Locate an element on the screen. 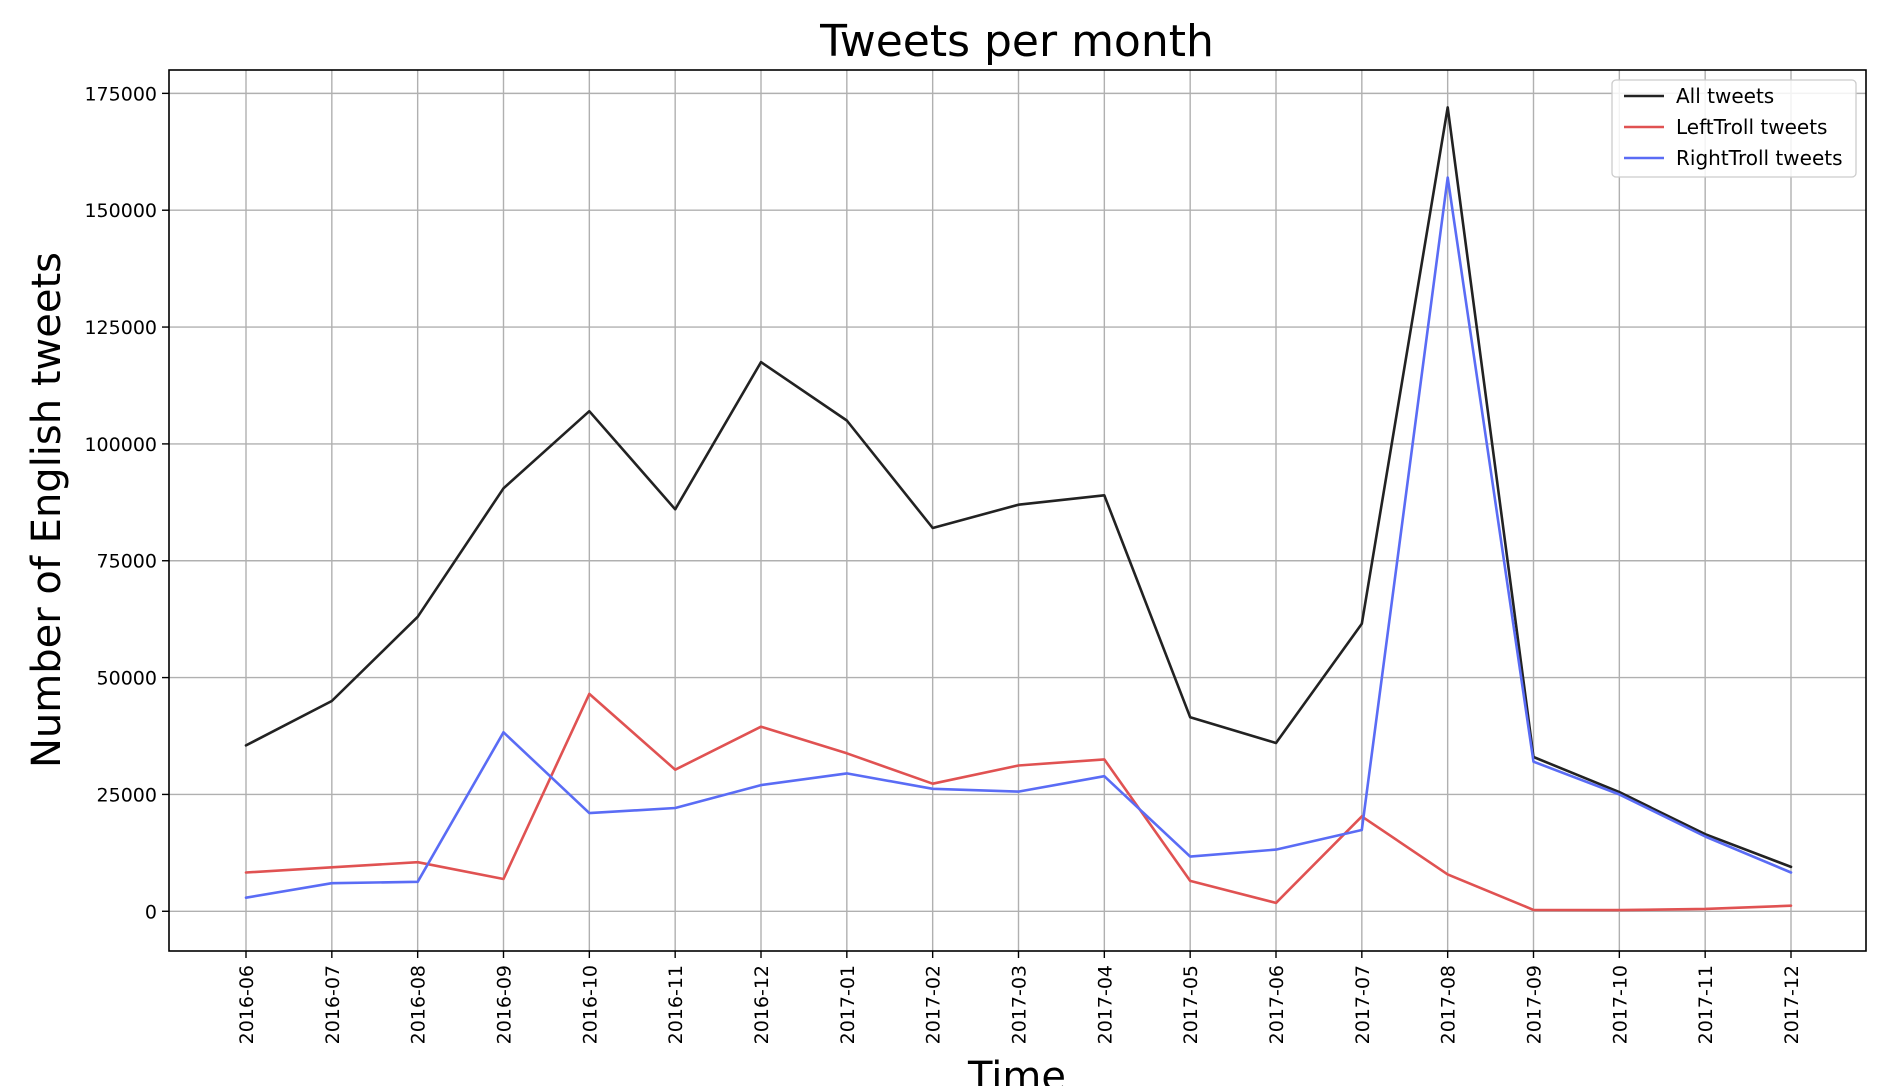 The width and height of the screenshot is (1902, 1086). x-tick-label: 2017-10 is located at coordinates (1620, 1004).